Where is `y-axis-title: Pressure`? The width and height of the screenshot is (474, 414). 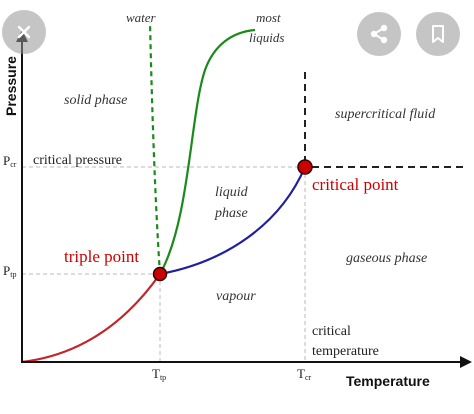
y-axis-title: Pressure is located at coordinates (11, 86).